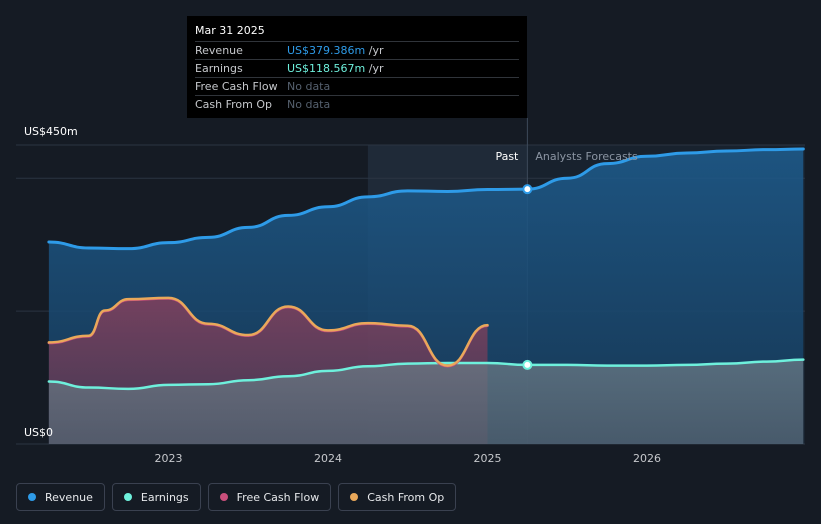  Describe the element at coordinates (426, 401) in the screenshot. I see `earnings-area` at that location.